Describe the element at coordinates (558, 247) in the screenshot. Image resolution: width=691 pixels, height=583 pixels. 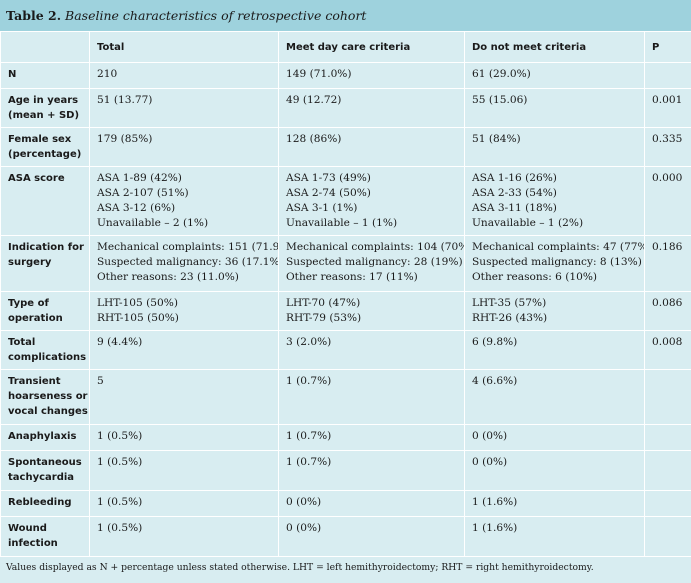
I see `cell-text-line: Mechanical complaints: 47 (77%)` at that location.